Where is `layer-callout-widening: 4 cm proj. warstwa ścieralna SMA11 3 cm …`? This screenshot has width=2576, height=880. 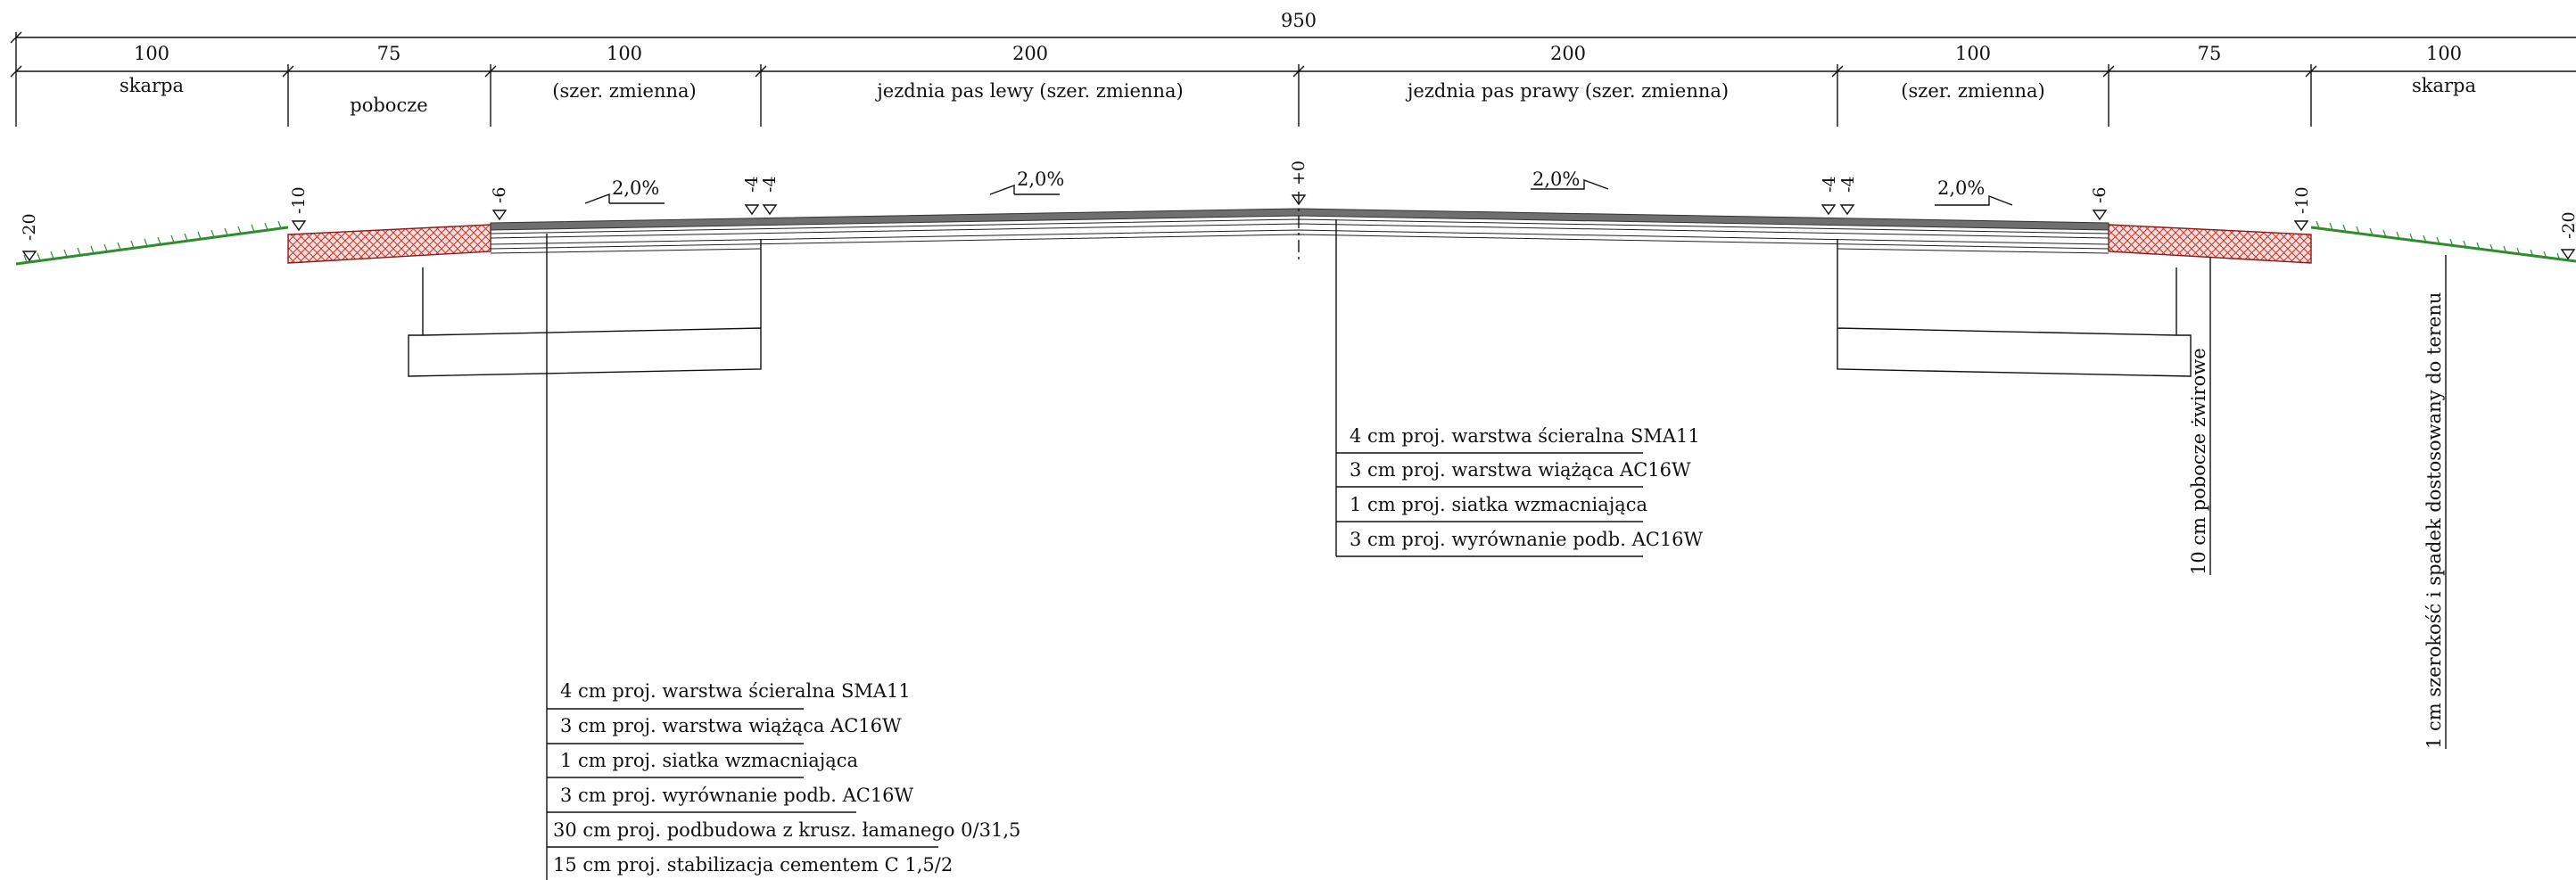
layer-callout-widening: 4 cm proj. warstwa ścieralna SMA11 3 cm … is located at coordinates (783, 557).